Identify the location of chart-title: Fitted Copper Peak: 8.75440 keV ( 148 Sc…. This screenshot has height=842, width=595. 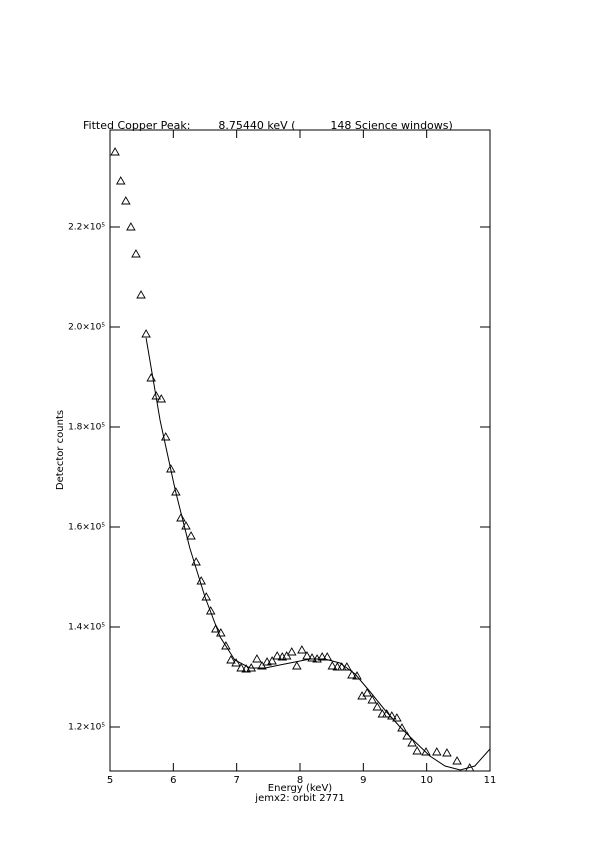
(268, 125).